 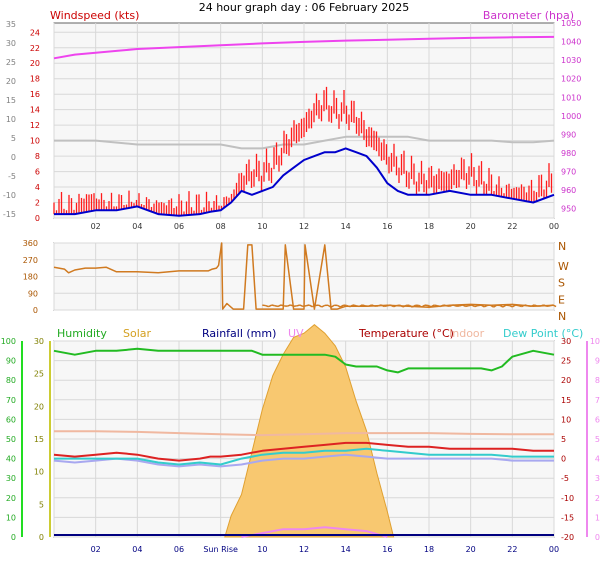 I want to click on solar-tick-label: 10, so click(x=39, y=472).